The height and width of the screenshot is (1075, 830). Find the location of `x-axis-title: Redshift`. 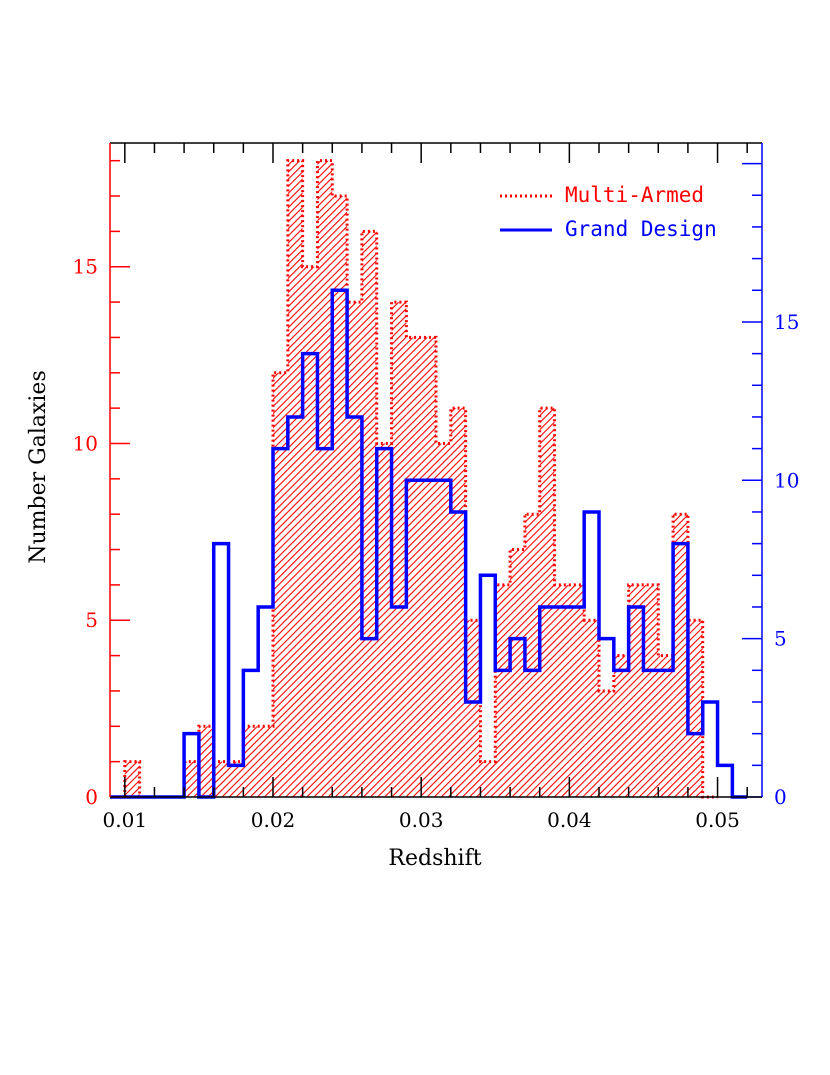

x-axis-title: Redshift is located at coordinates (434, 858).